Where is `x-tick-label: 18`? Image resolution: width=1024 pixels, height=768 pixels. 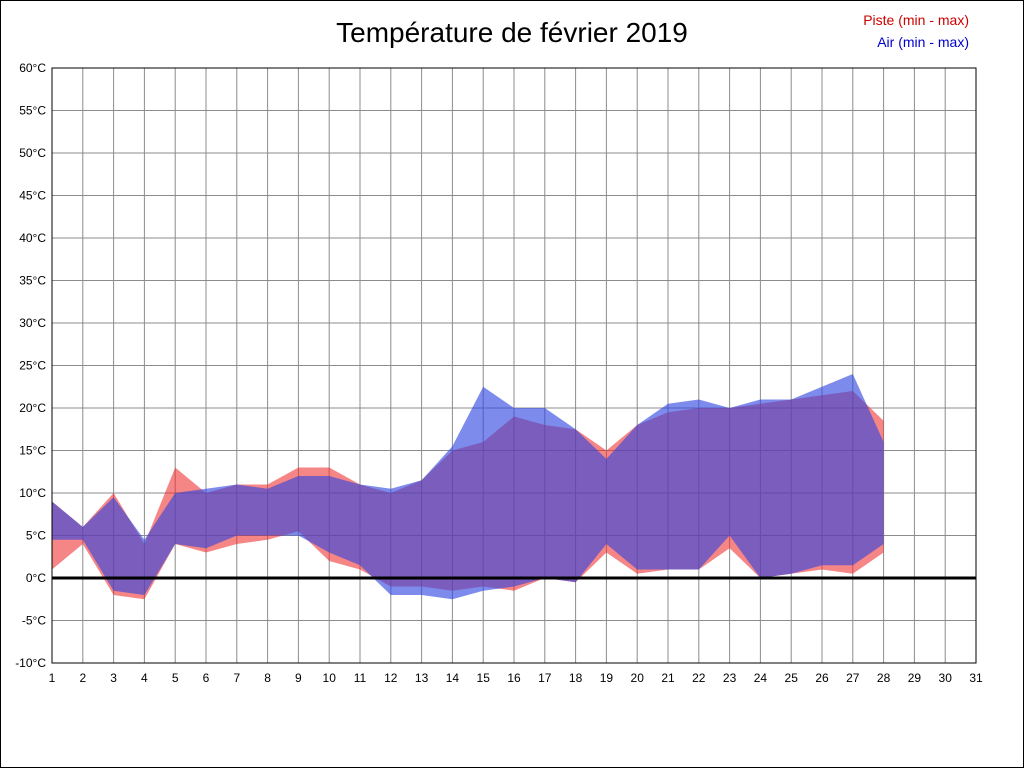 x-tick-label: 18 is located at coordinates (576, 678).